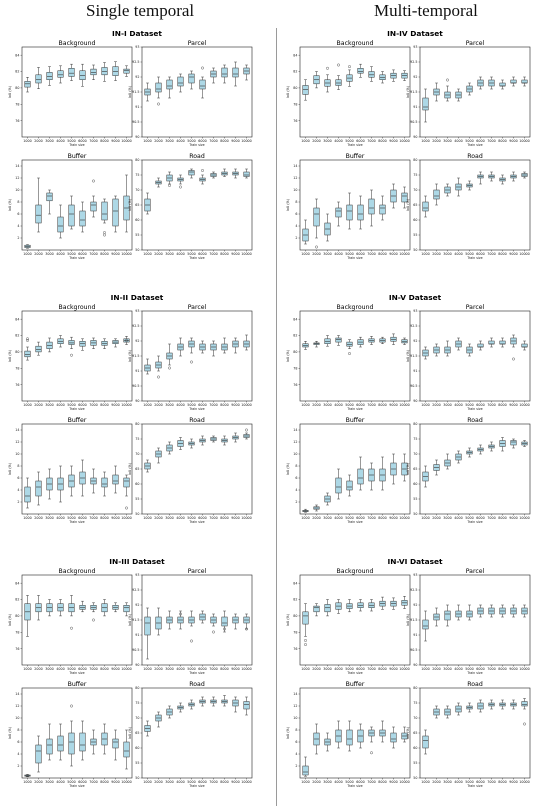  I want to click on y-tick-label: 78, so click(17, 368).